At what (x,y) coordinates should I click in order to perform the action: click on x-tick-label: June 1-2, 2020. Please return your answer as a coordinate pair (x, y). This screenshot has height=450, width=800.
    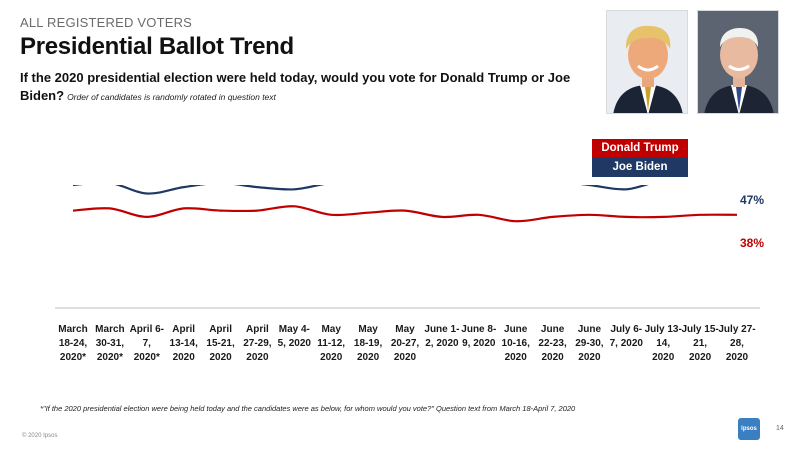
    Looking at the image, I should click on (441, 336).